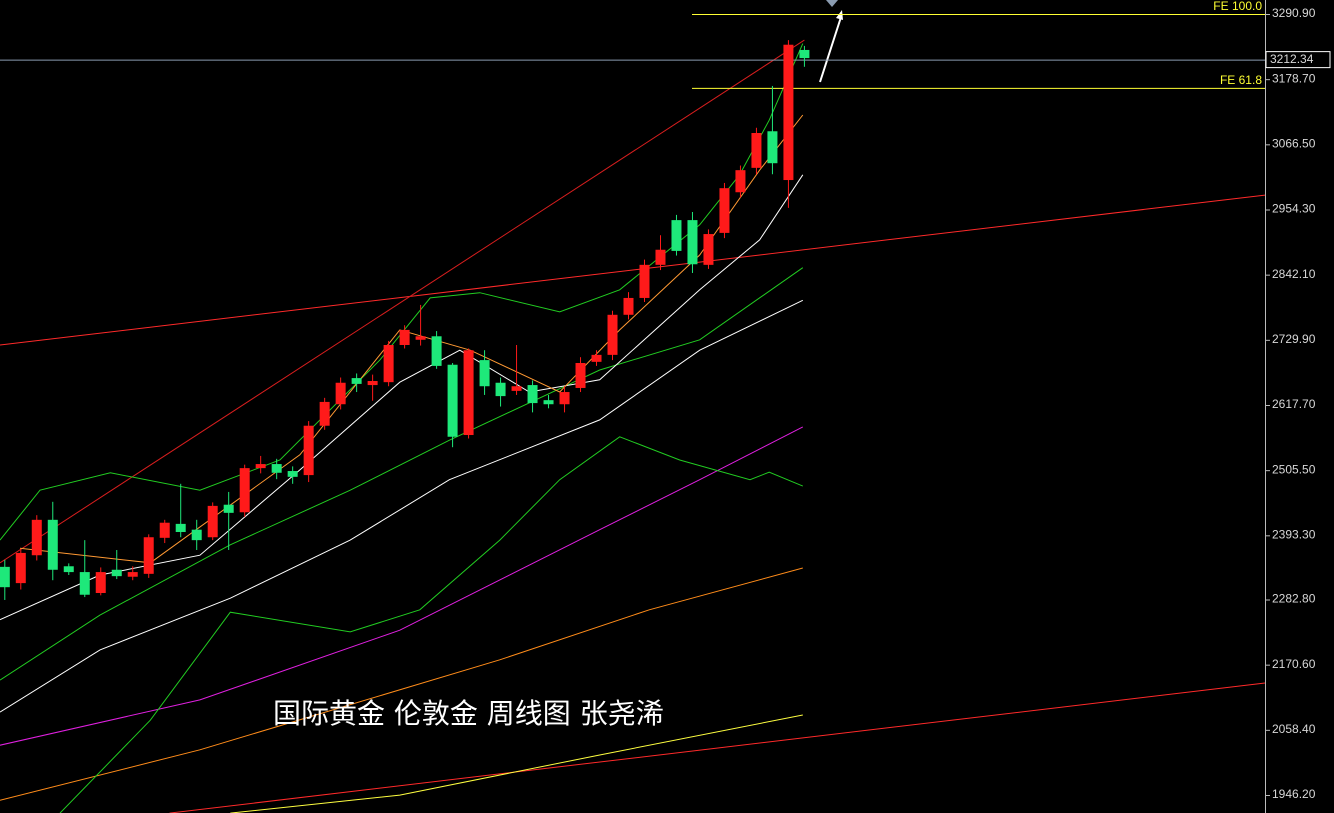 Image resolution: width=1334 pixels, height=813 pixels. Describe the element at coordinates (1241, 80) in the screenshot. I see `fib-label: FE 61.8` at that location.